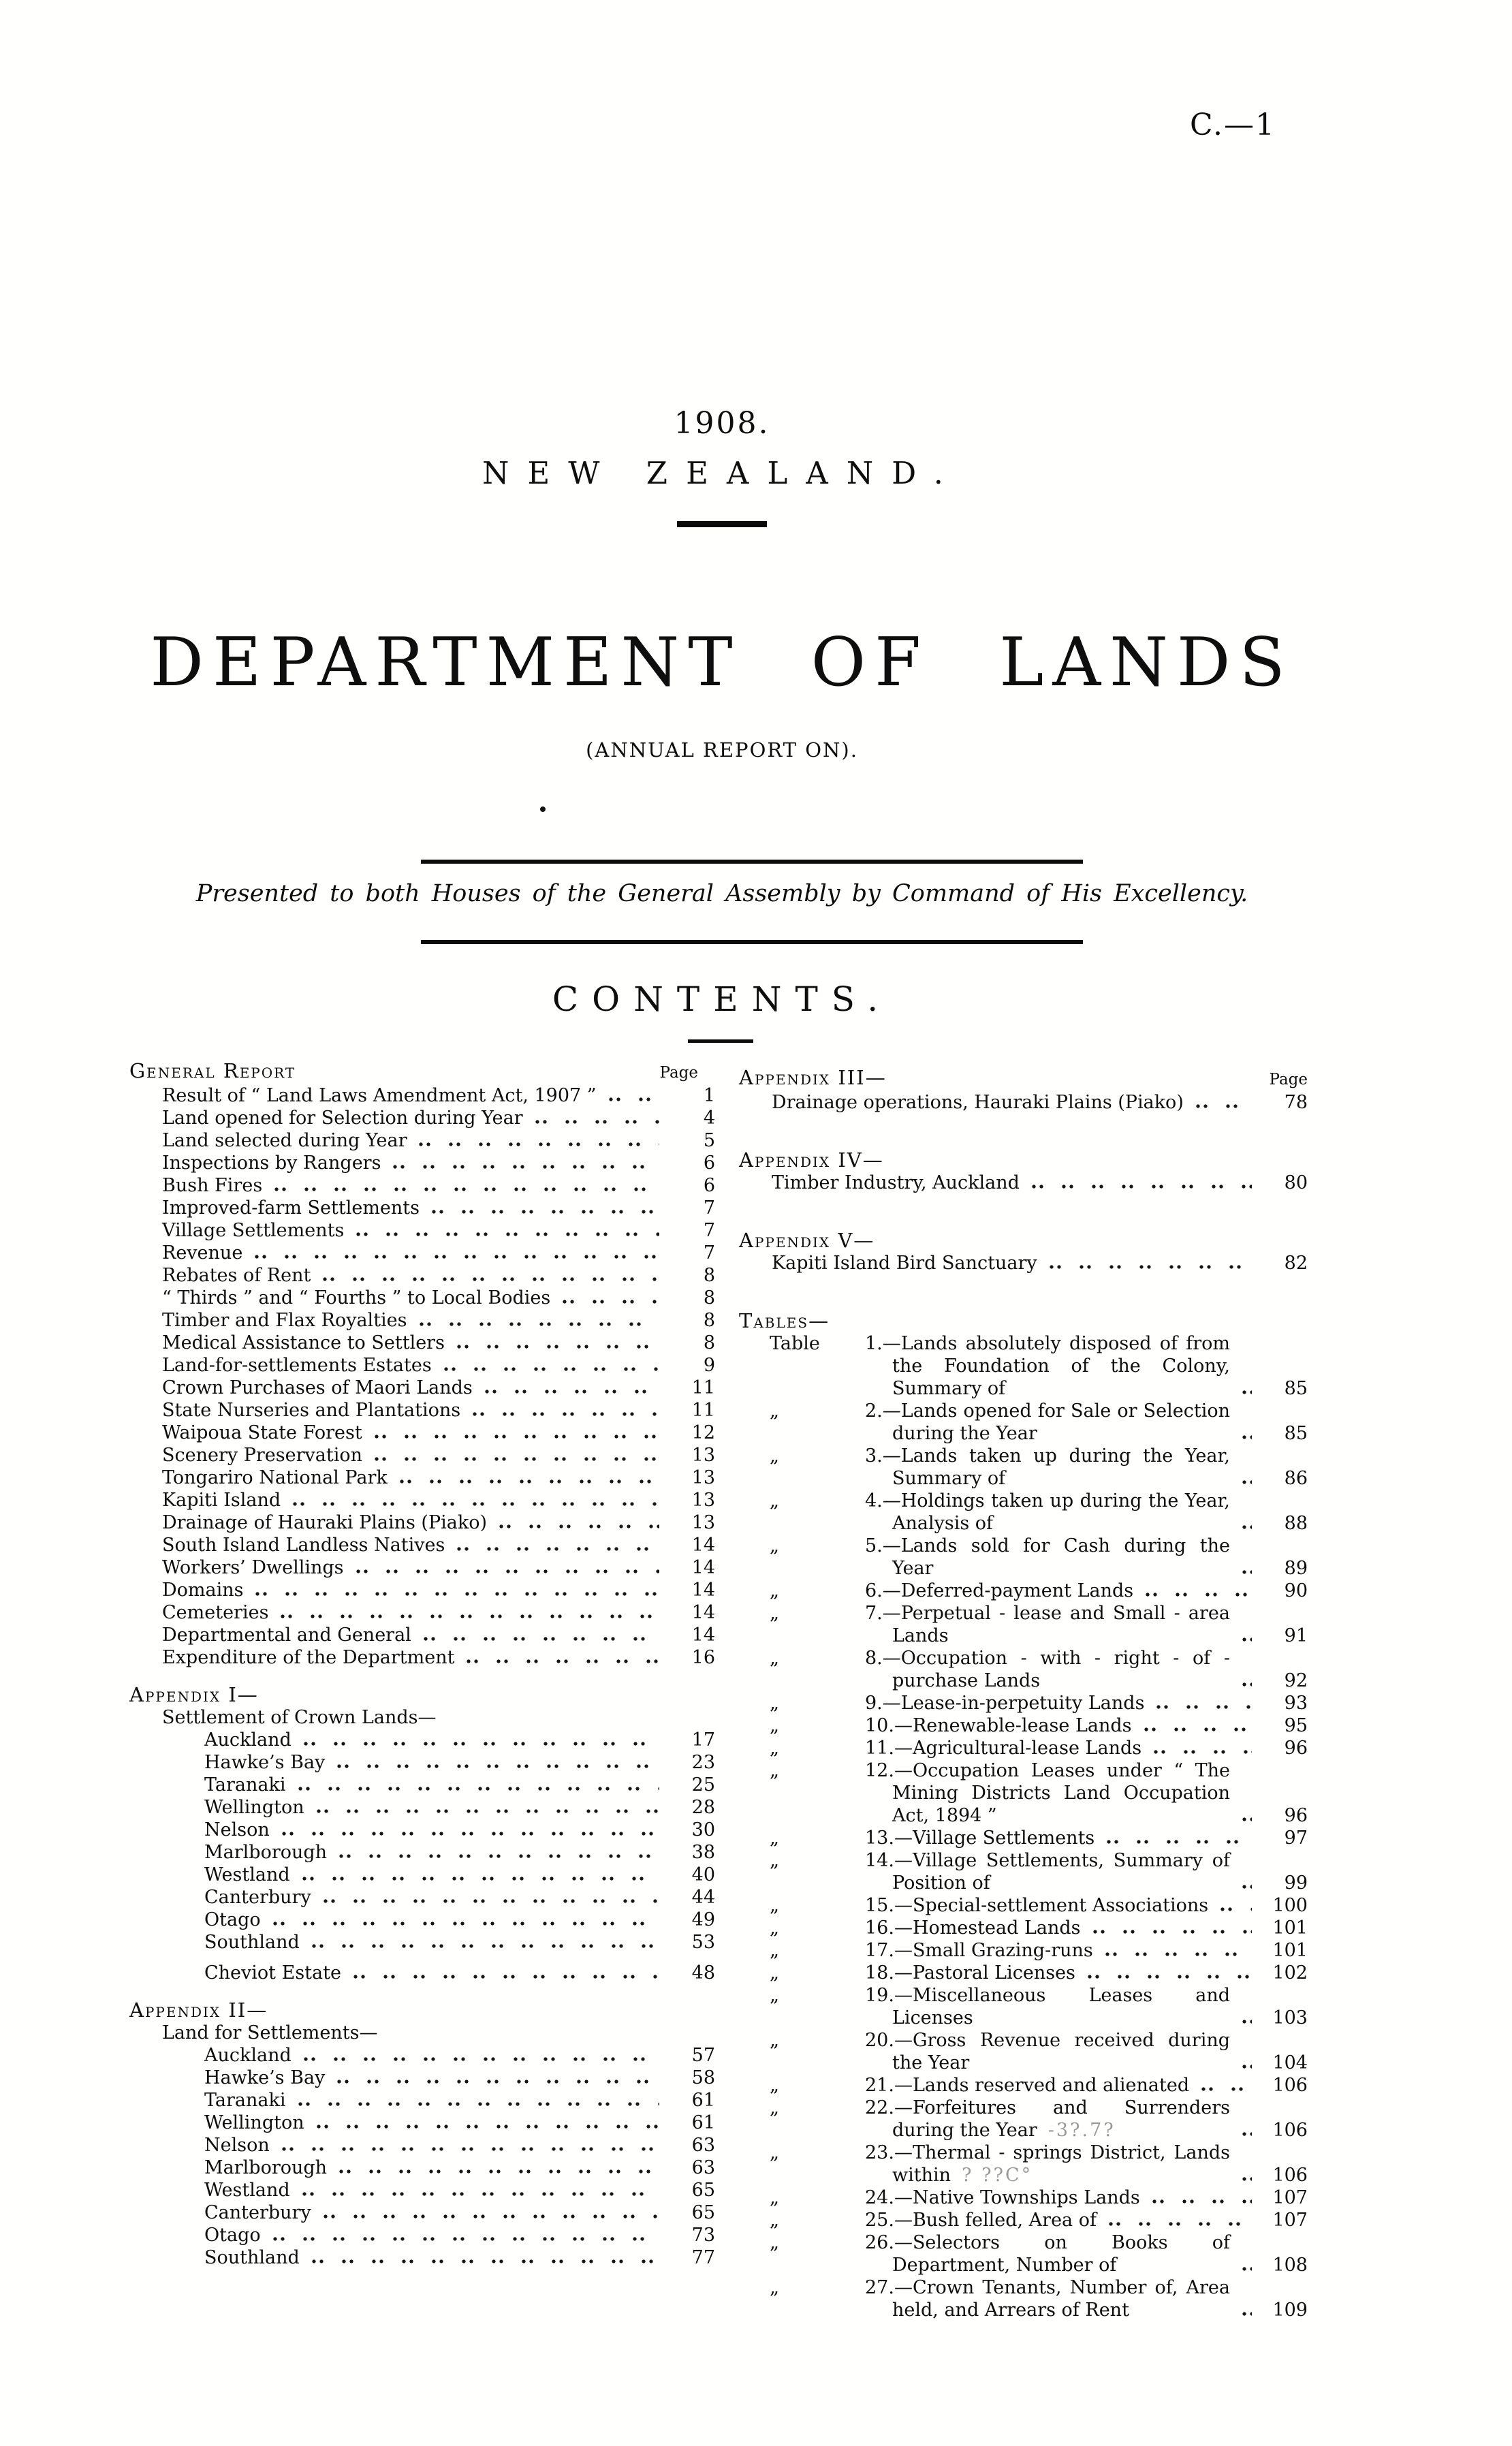 The image size is (1512, 2446). I want to click on ditto-prefix: Table, so click(795, 1343).